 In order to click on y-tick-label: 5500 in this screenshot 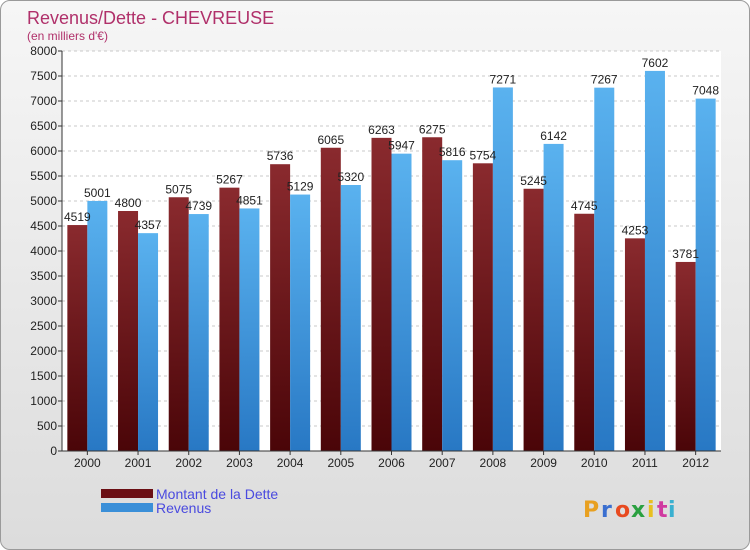, I will do `click(43, 176)`.